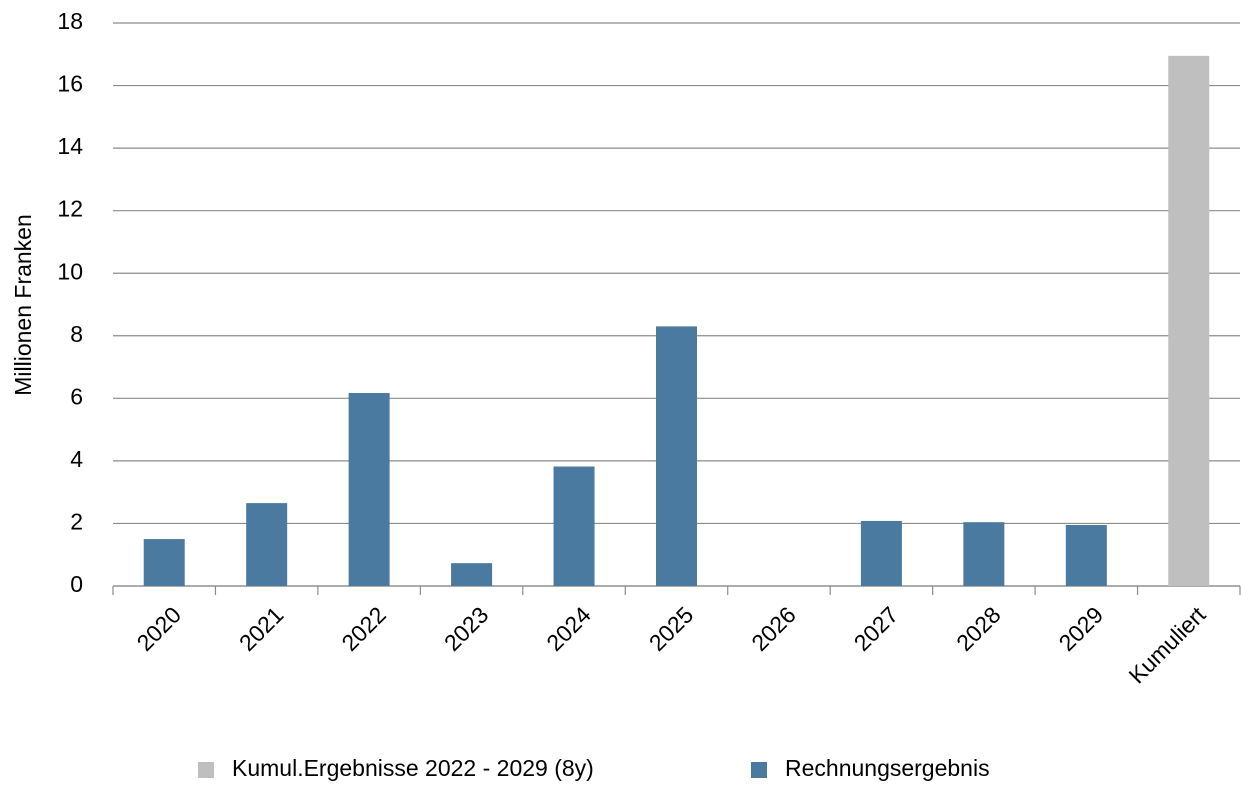 This screenshot has width=1241, height=788. Describe the element at coordinates (70, 146) in the screenshot. I see `y-tick-label: 14` at that location.